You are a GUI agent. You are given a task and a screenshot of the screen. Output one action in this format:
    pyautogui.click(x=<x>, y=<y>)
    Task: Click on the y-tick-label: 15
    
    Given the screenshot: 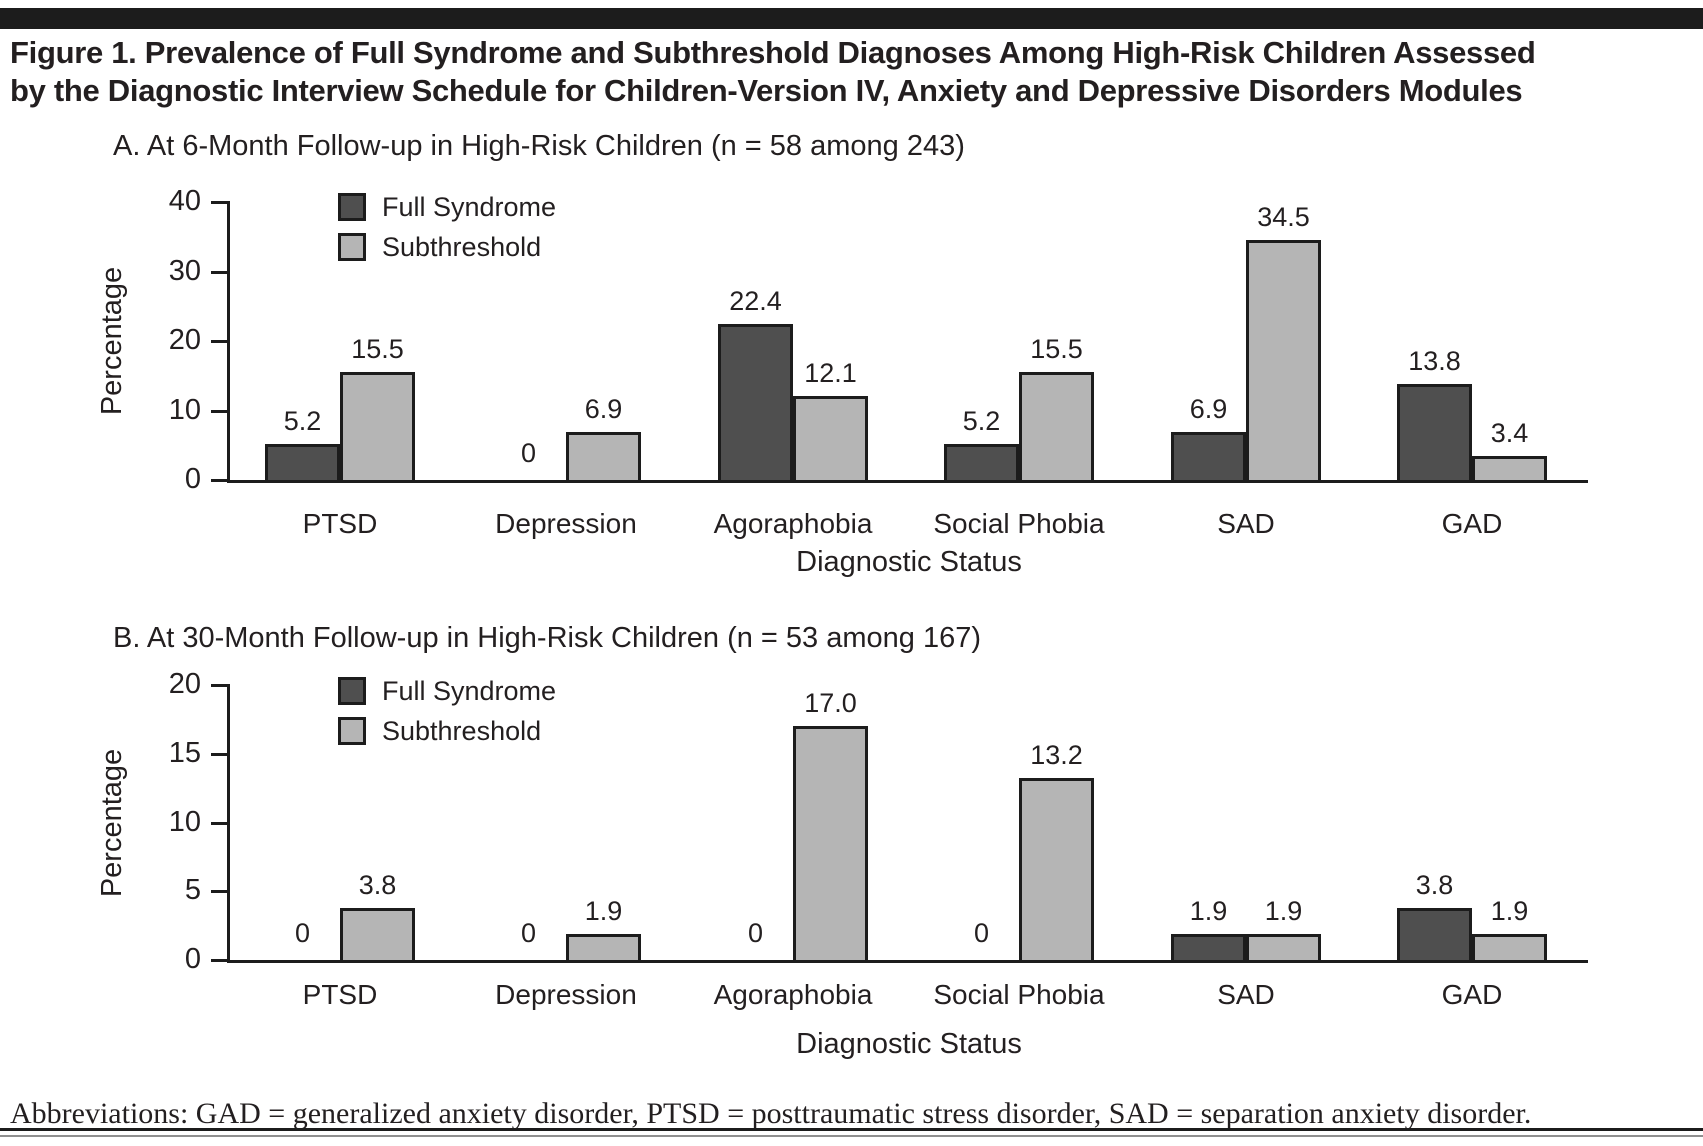 What is the action you would take?
    pyautogui.click(x=184, y=752)
    